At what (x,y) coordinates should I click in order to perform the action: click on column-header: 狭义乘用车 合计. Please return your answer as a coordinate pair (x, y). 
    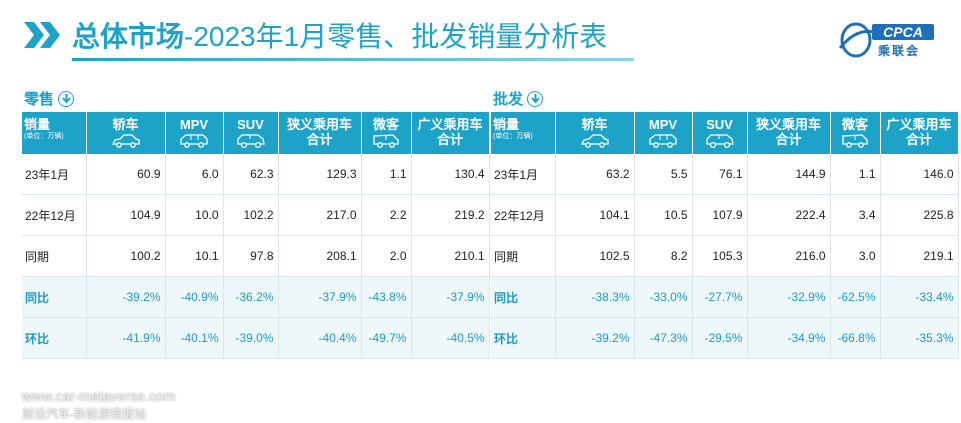
    Looking at the image, I should click on (320, 133).